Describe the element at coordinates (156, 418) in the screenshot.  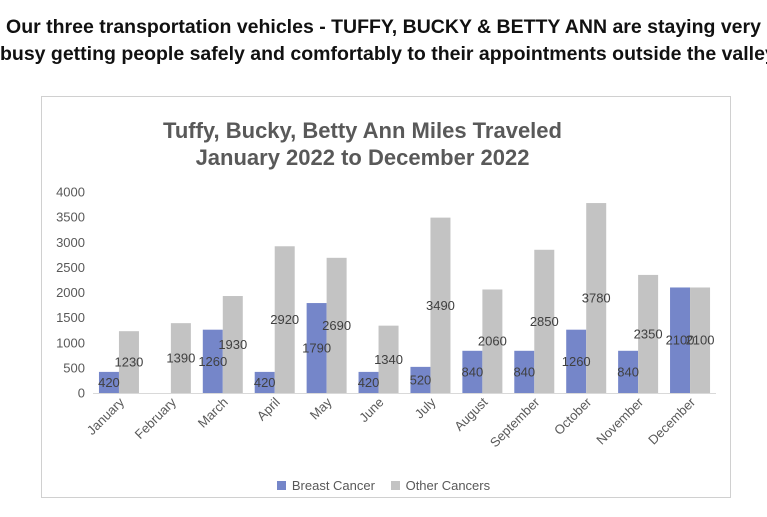
I see `x-tick-label: February` at that location.